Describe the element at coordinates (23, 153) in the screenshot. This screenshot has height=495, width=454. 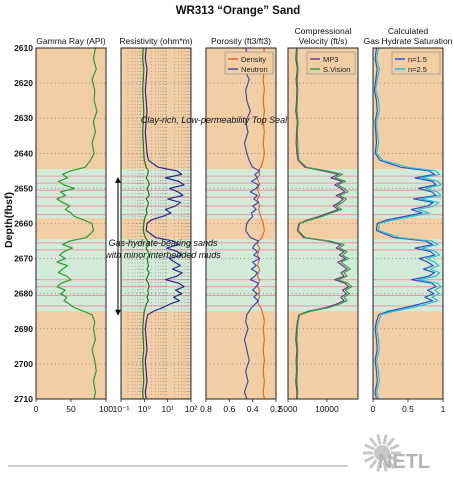
I see `y-tick-label: 2640` at that location.